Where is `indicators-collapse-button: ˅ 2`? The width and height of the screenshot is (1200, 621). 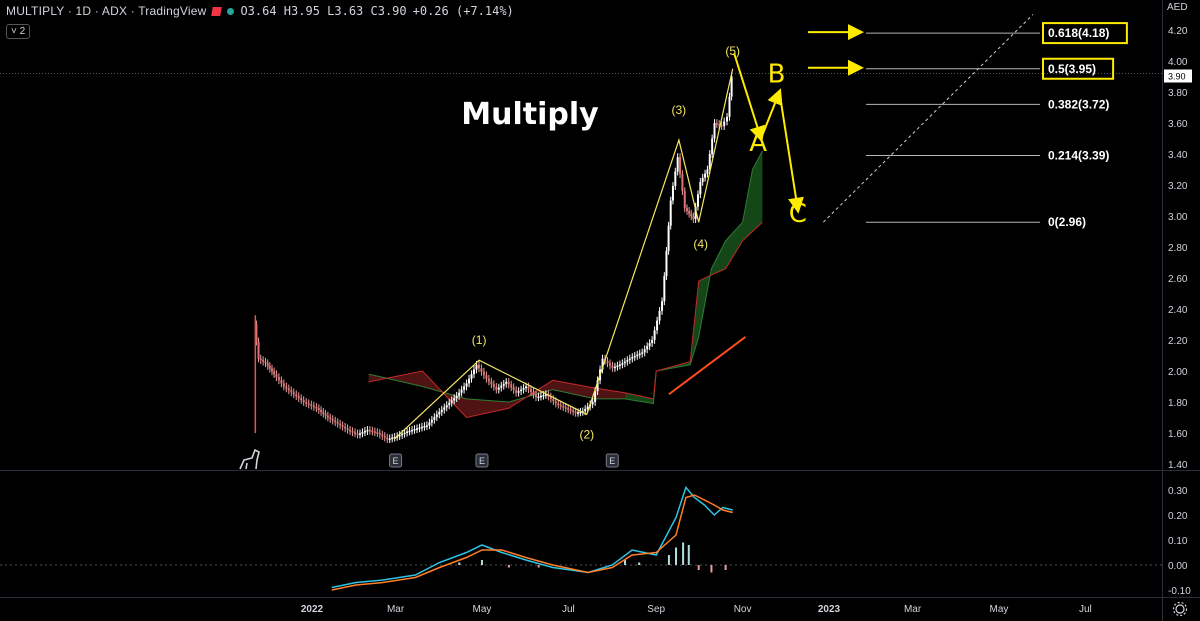 indicators-collapse-button: ˅ 2 is located at coordinates (18, 31).